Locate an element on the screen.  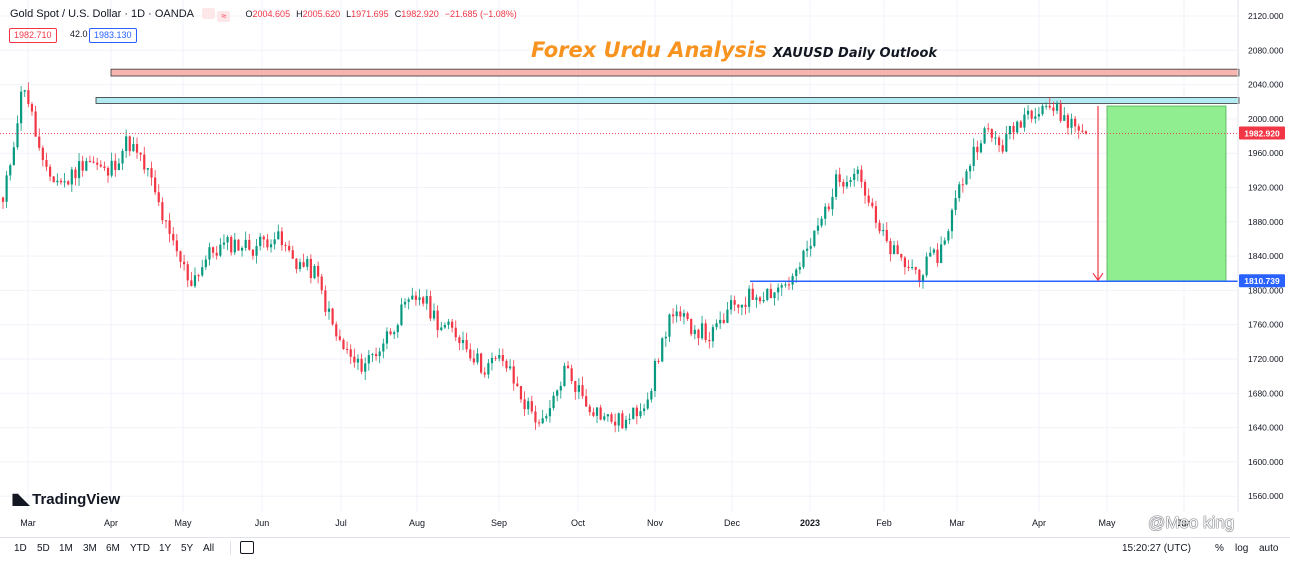
price-tick-label: 1800.000 is located at coordinates (1266, 290).